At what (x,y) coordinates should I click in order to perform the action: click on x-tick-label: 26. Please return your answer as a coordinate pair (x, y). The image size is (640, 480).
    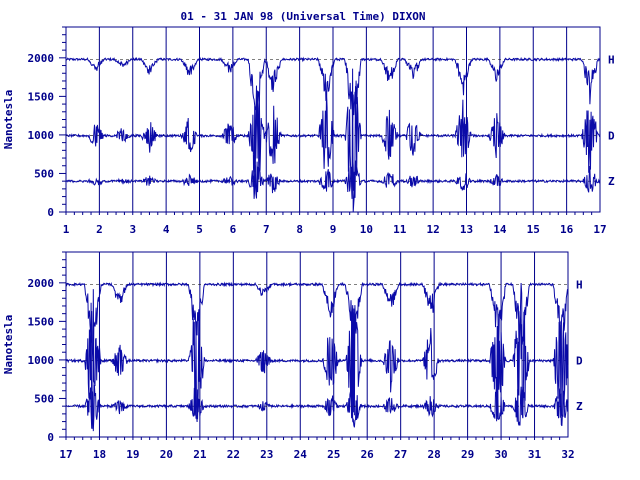
    Looking at the image, I should click on (368, 454).